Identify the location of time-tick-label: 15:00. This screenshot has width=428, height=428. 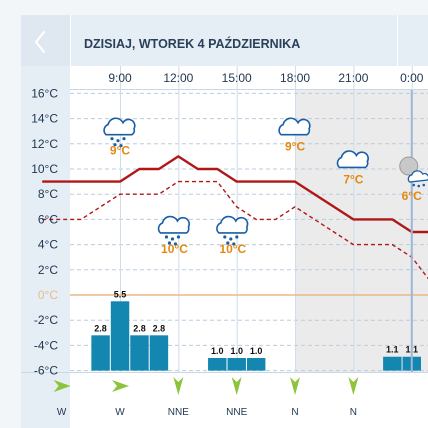
(237, 78).